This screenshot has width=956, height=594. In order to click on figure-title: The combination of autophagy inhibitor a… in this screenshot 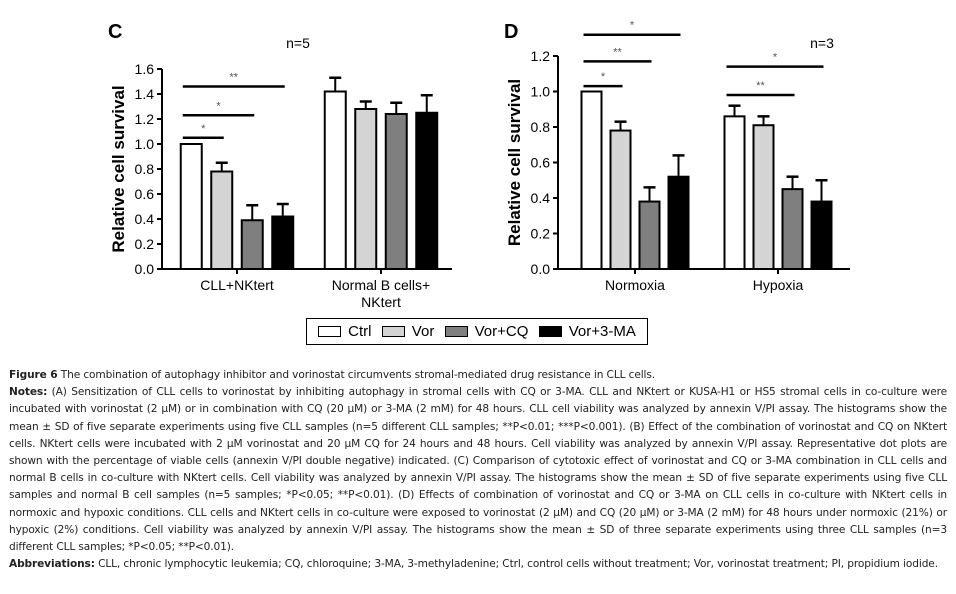, I will do `click(358, 375)`.